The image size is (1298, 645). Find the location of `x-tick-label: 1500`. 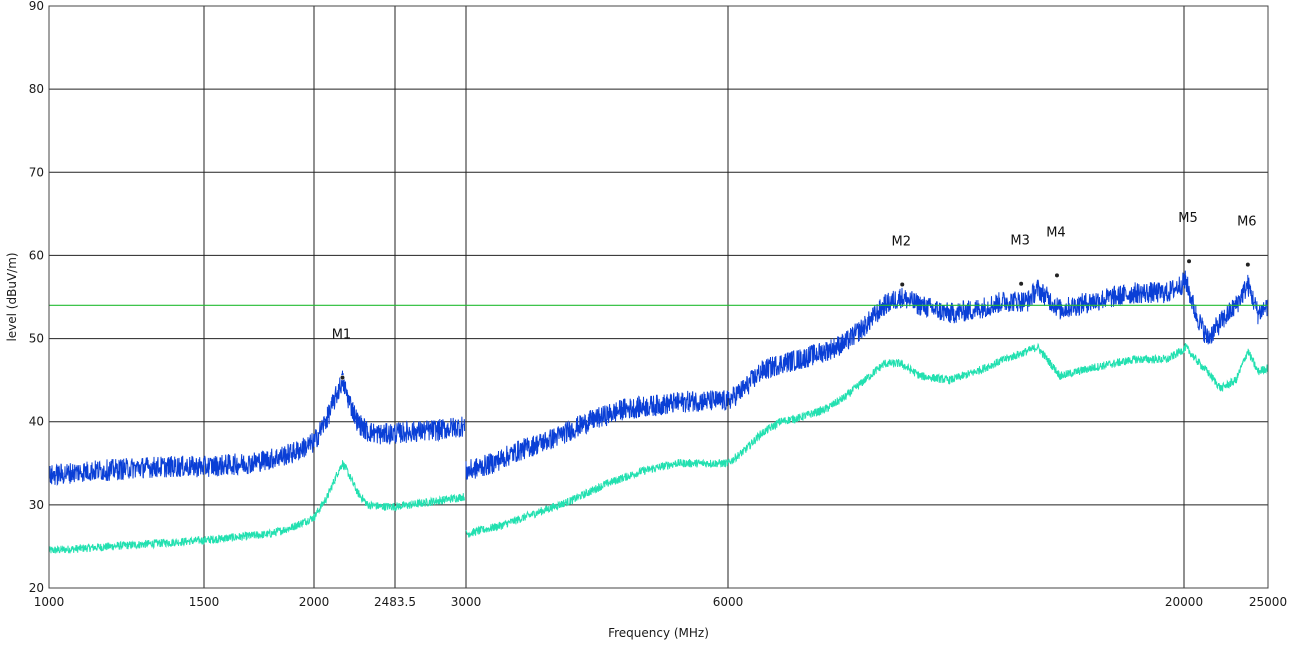

x-tick-label: 1500 is located at coordinates (204, 602).